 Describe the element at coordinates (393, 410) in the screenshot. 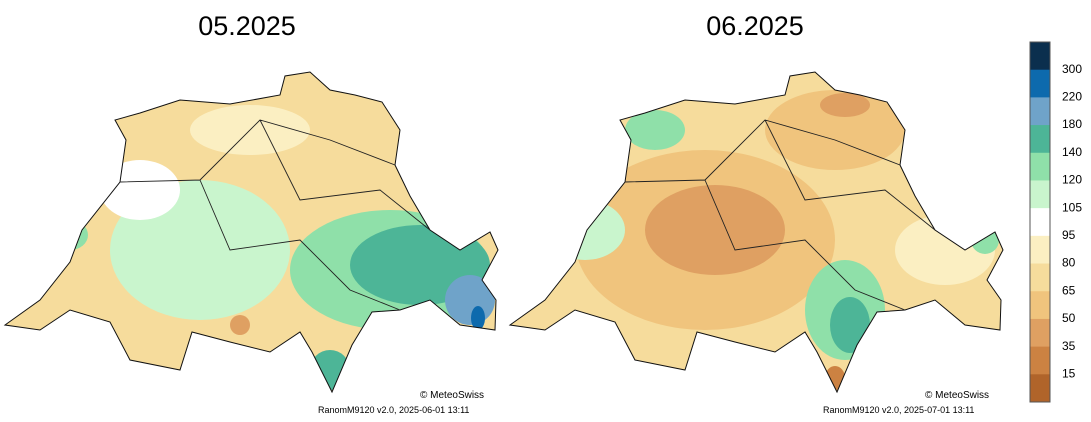

I see `map-source: RanomM9120 v2.0, 2025-06-01 13:11` at that location.